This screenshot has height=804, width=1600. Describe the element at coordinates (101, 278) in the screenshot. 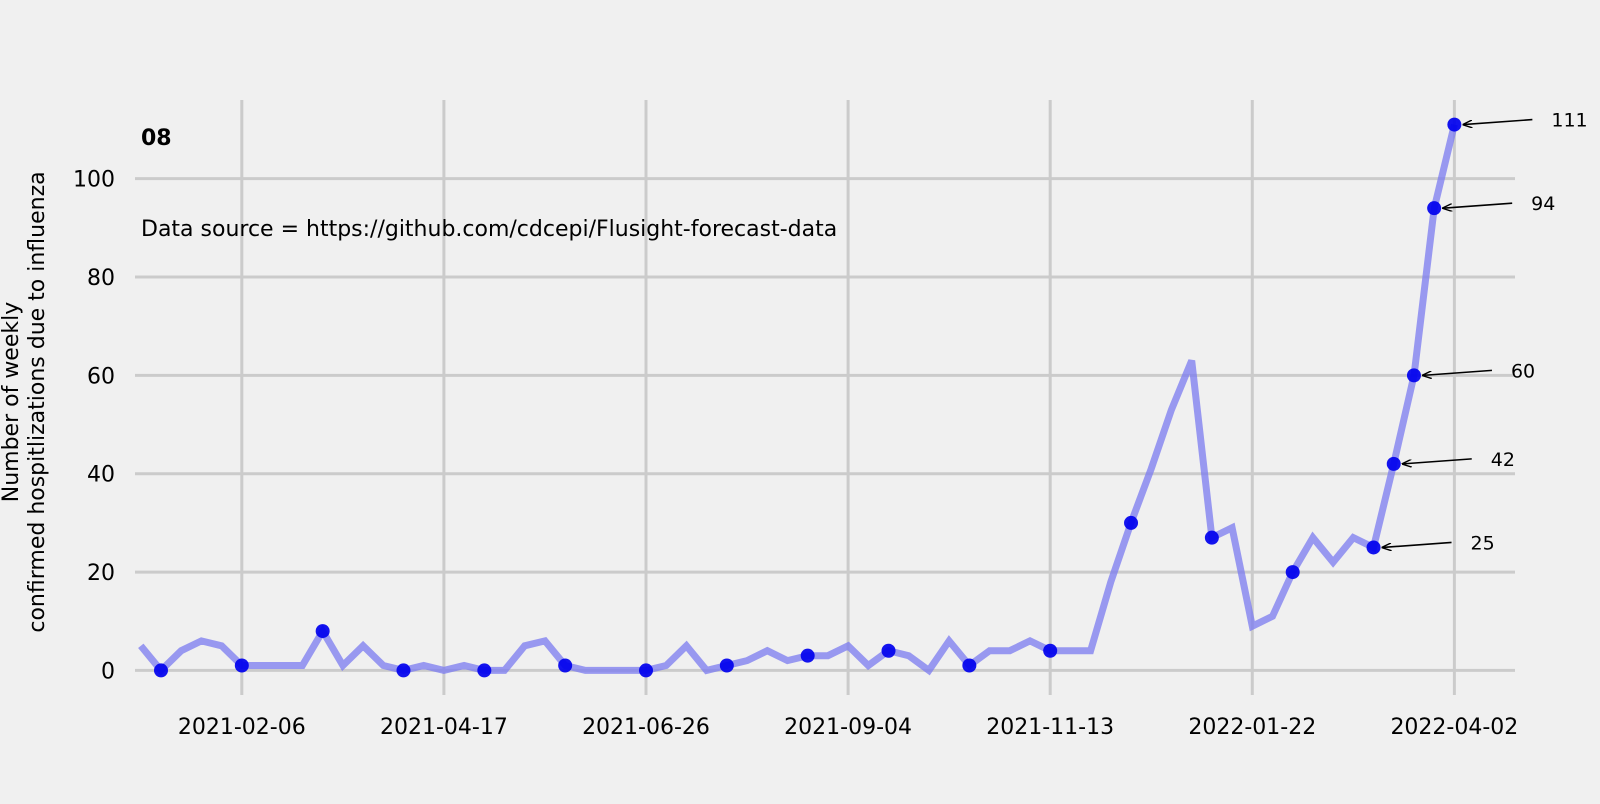

I see `y-tick-label: 80` at that location.